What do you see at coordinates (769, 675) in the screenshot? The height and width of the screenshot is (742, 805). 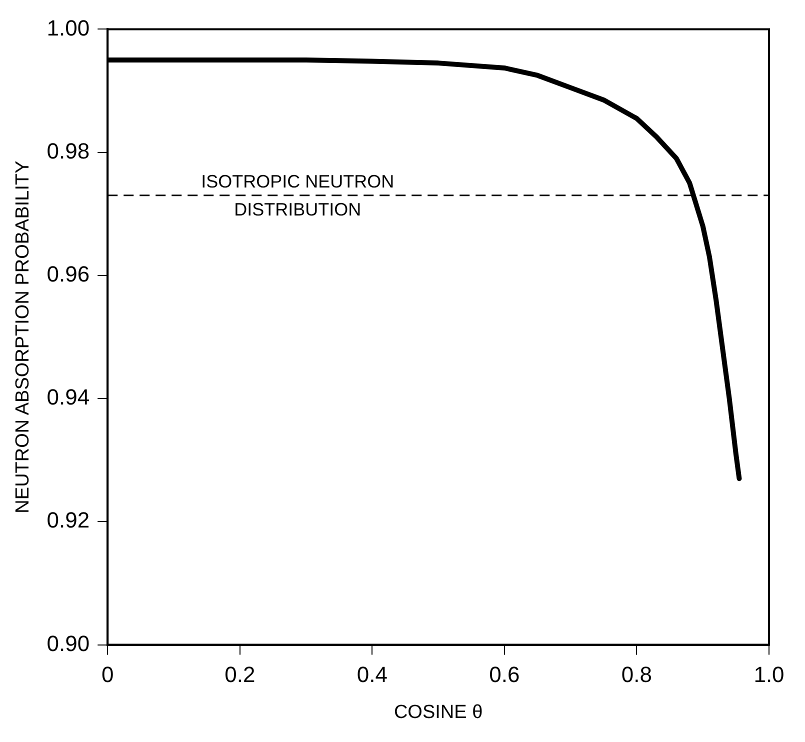 I see `x-tick-label: 1.0` at bounding box center [769, 675].